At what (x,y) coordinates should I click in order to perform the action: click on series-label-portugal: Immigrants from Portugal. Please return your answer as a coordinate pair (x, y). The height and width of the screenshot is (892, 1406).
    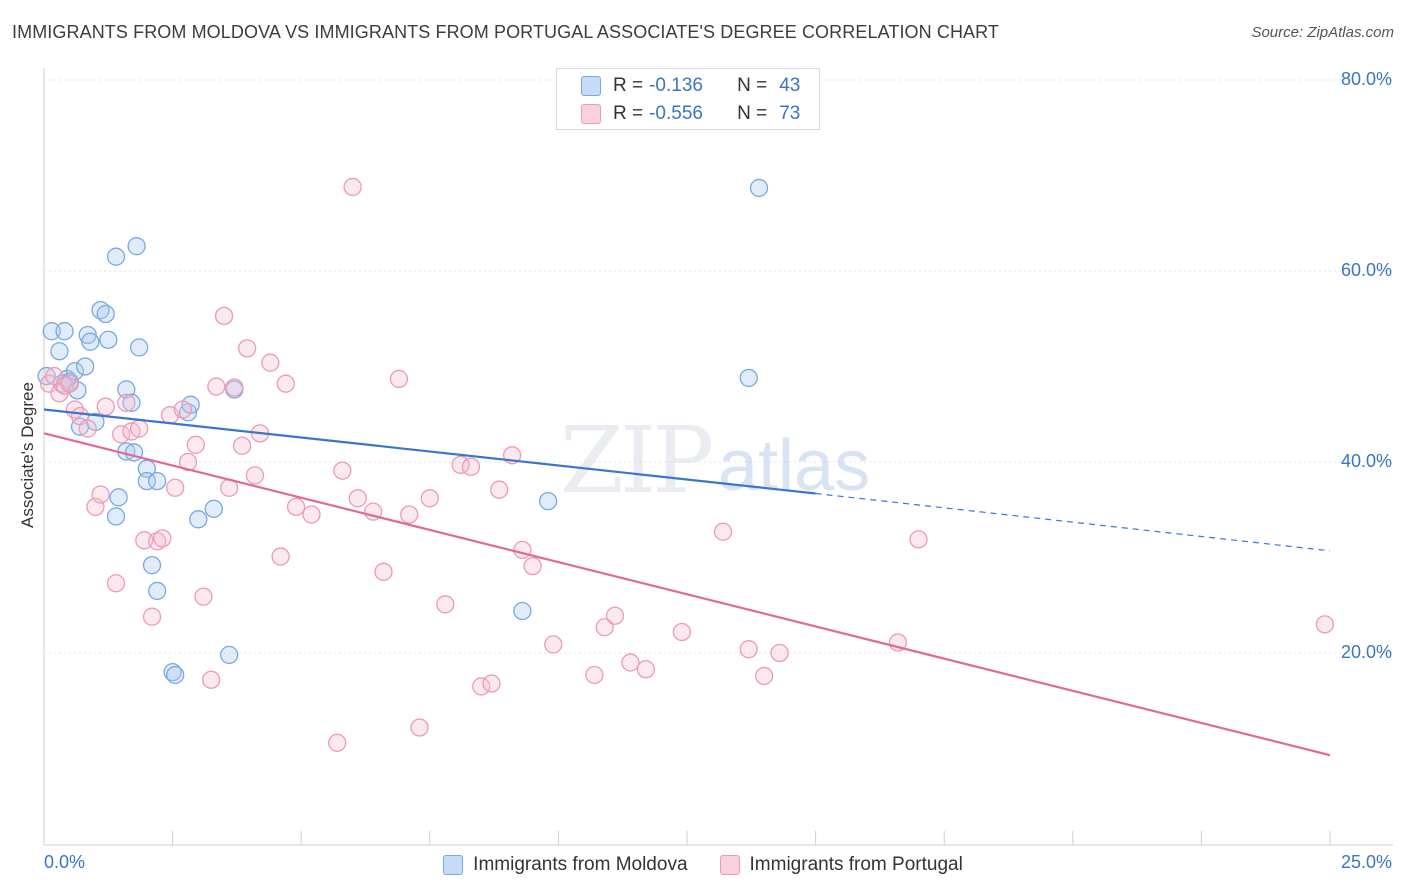
    Looking at the image, I should click on (856, 864).